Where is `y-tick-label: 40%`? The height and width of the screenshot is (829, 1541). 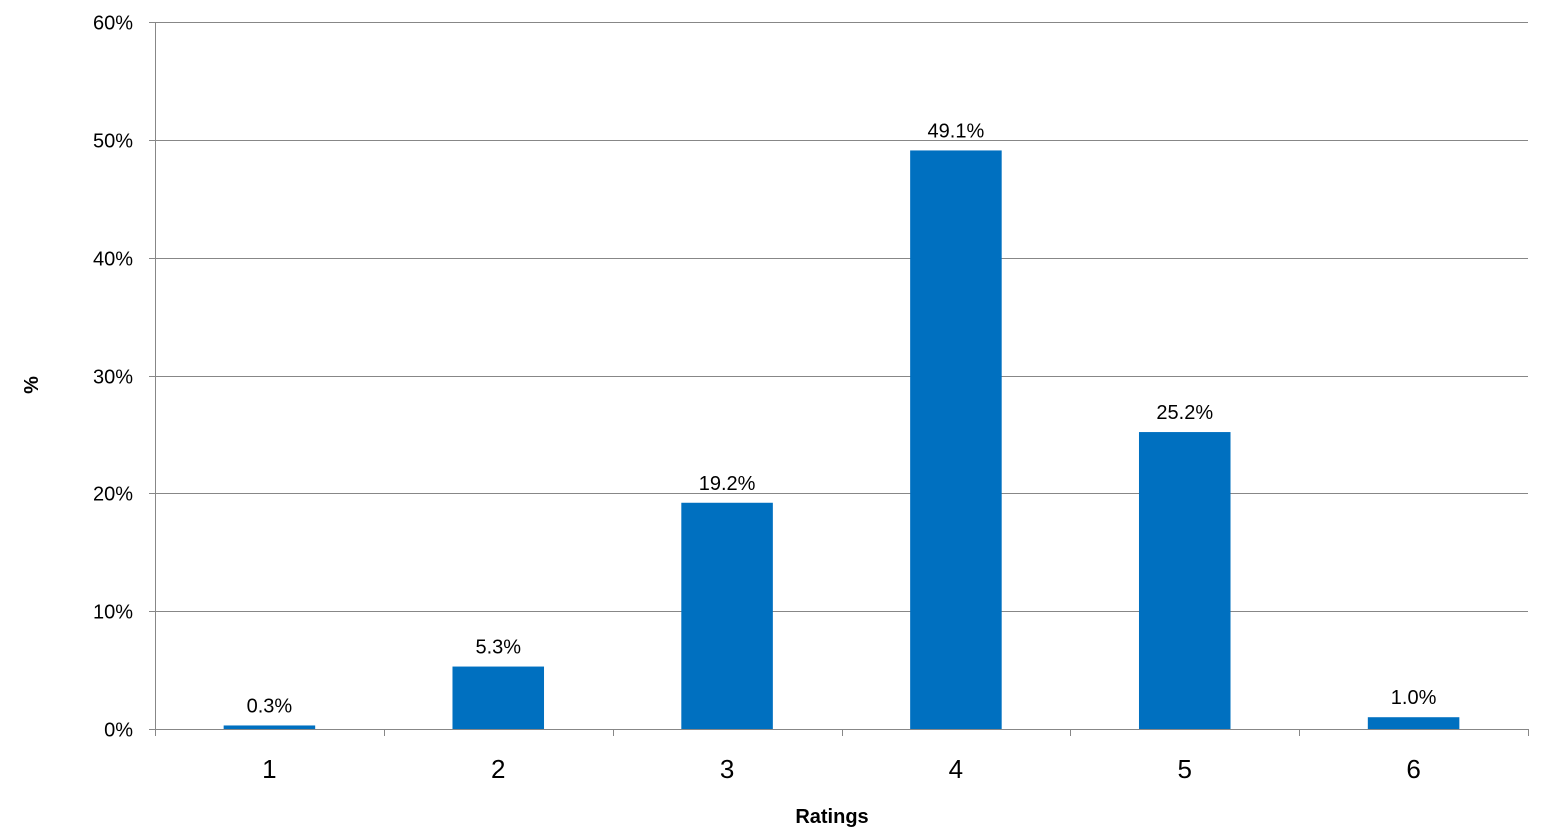
y-tick-label: 40% is located at coordinates (113, 260).